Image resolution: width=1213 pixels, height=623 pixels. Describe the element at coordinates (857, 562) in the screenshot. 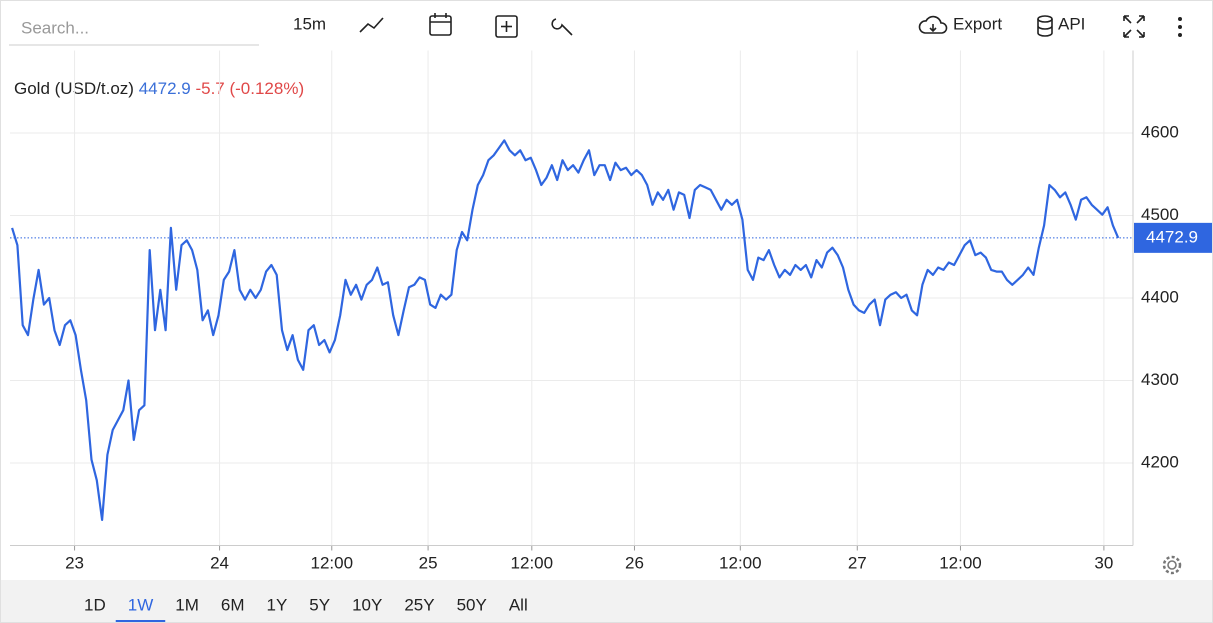

I see `x-tick-label: 27` at that location.